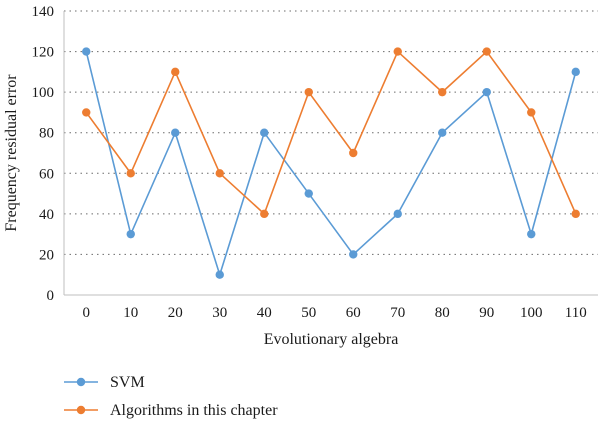 The image size is (600, 428). I want to click on y-tick-label: 100, so click(43, 93).